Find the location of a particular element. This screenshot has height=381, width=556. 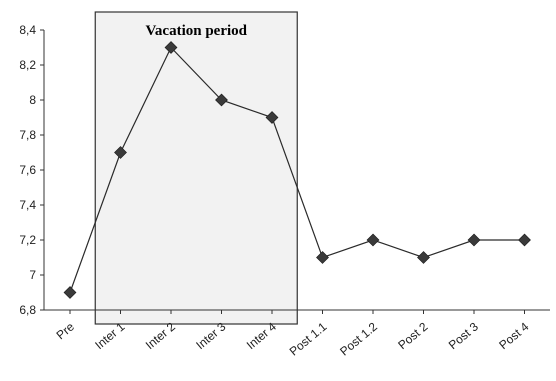

y-tick-label: 8,4 is located at coordinates (27, 30).